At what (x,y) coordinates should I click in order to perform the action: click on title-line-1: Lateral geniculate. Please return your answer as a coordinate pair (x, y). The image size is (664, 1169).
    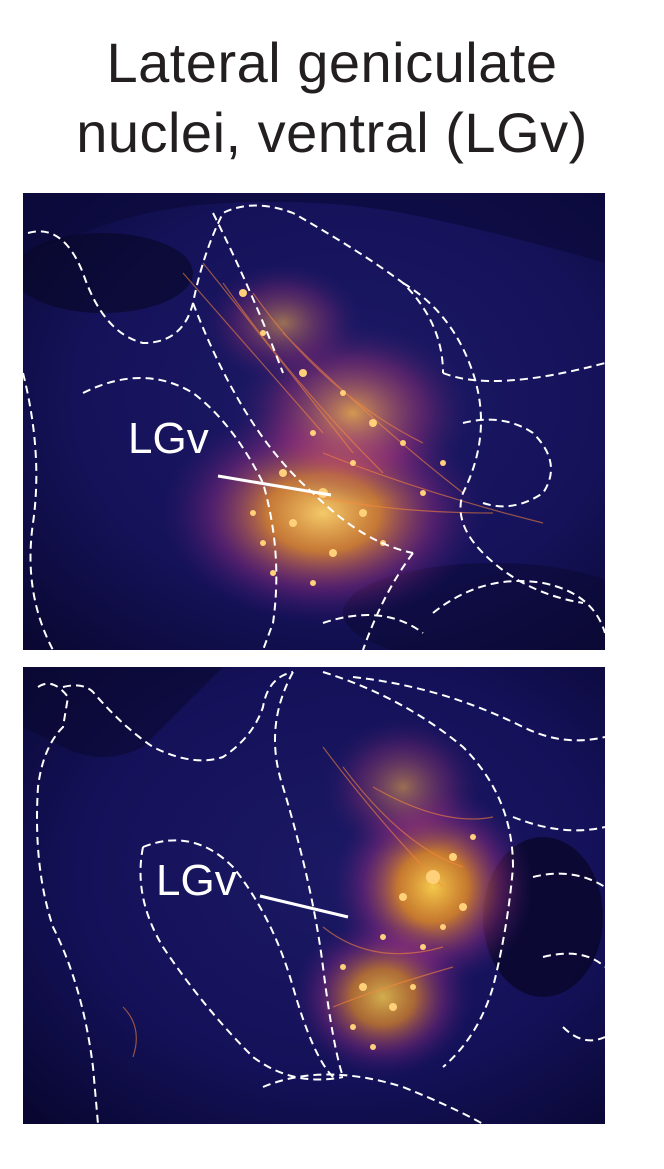
    Looking at the image, I should click on (332, 62).